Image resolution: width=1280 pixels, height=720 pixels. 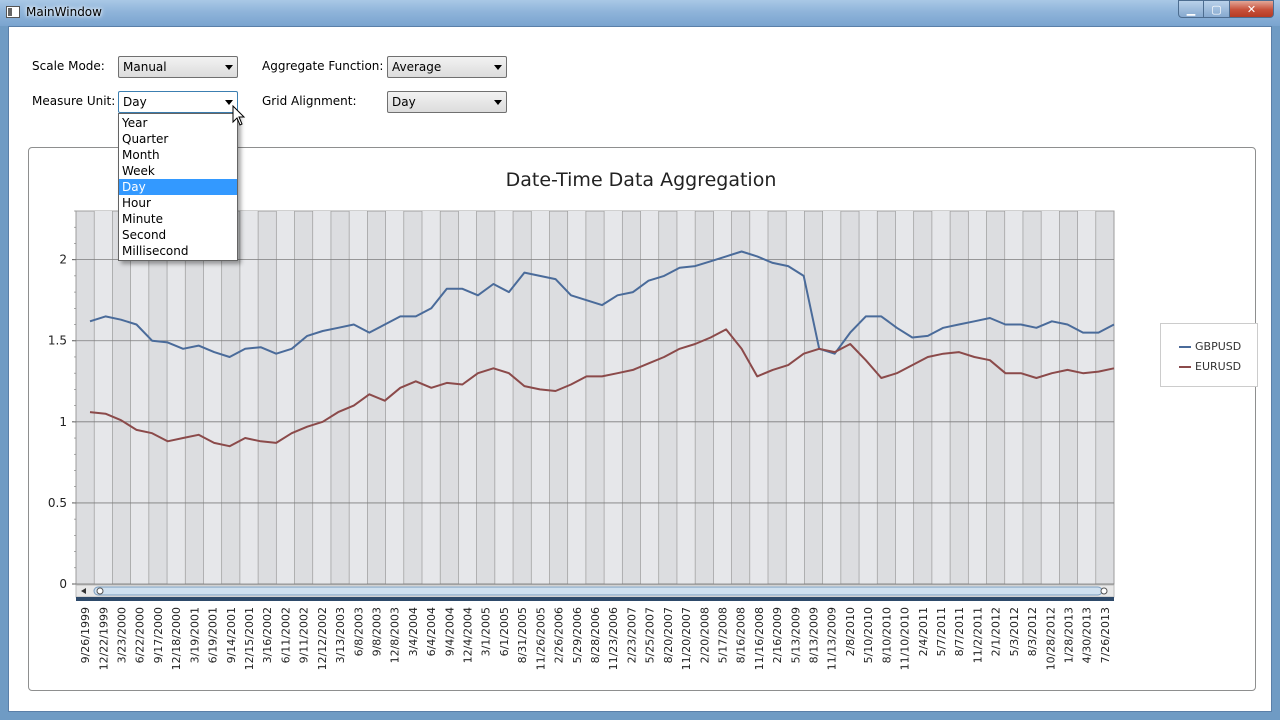 I want to click on y-axis: 0 0.5 1 1.5 2, so click(x=62, y=400).